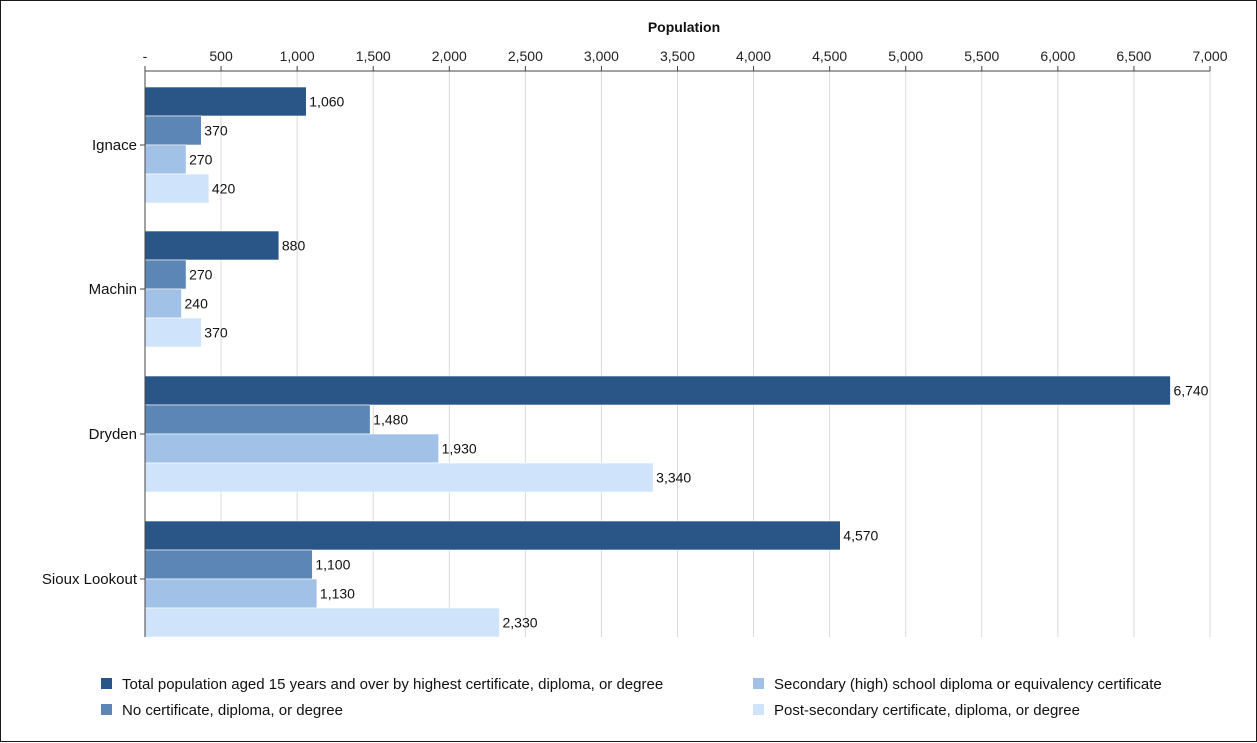 This screenshot has height=743, width=1257. Describe the element at coordinates (113, 434) in the screenshot. I see `category-label: Dryden` at that location.